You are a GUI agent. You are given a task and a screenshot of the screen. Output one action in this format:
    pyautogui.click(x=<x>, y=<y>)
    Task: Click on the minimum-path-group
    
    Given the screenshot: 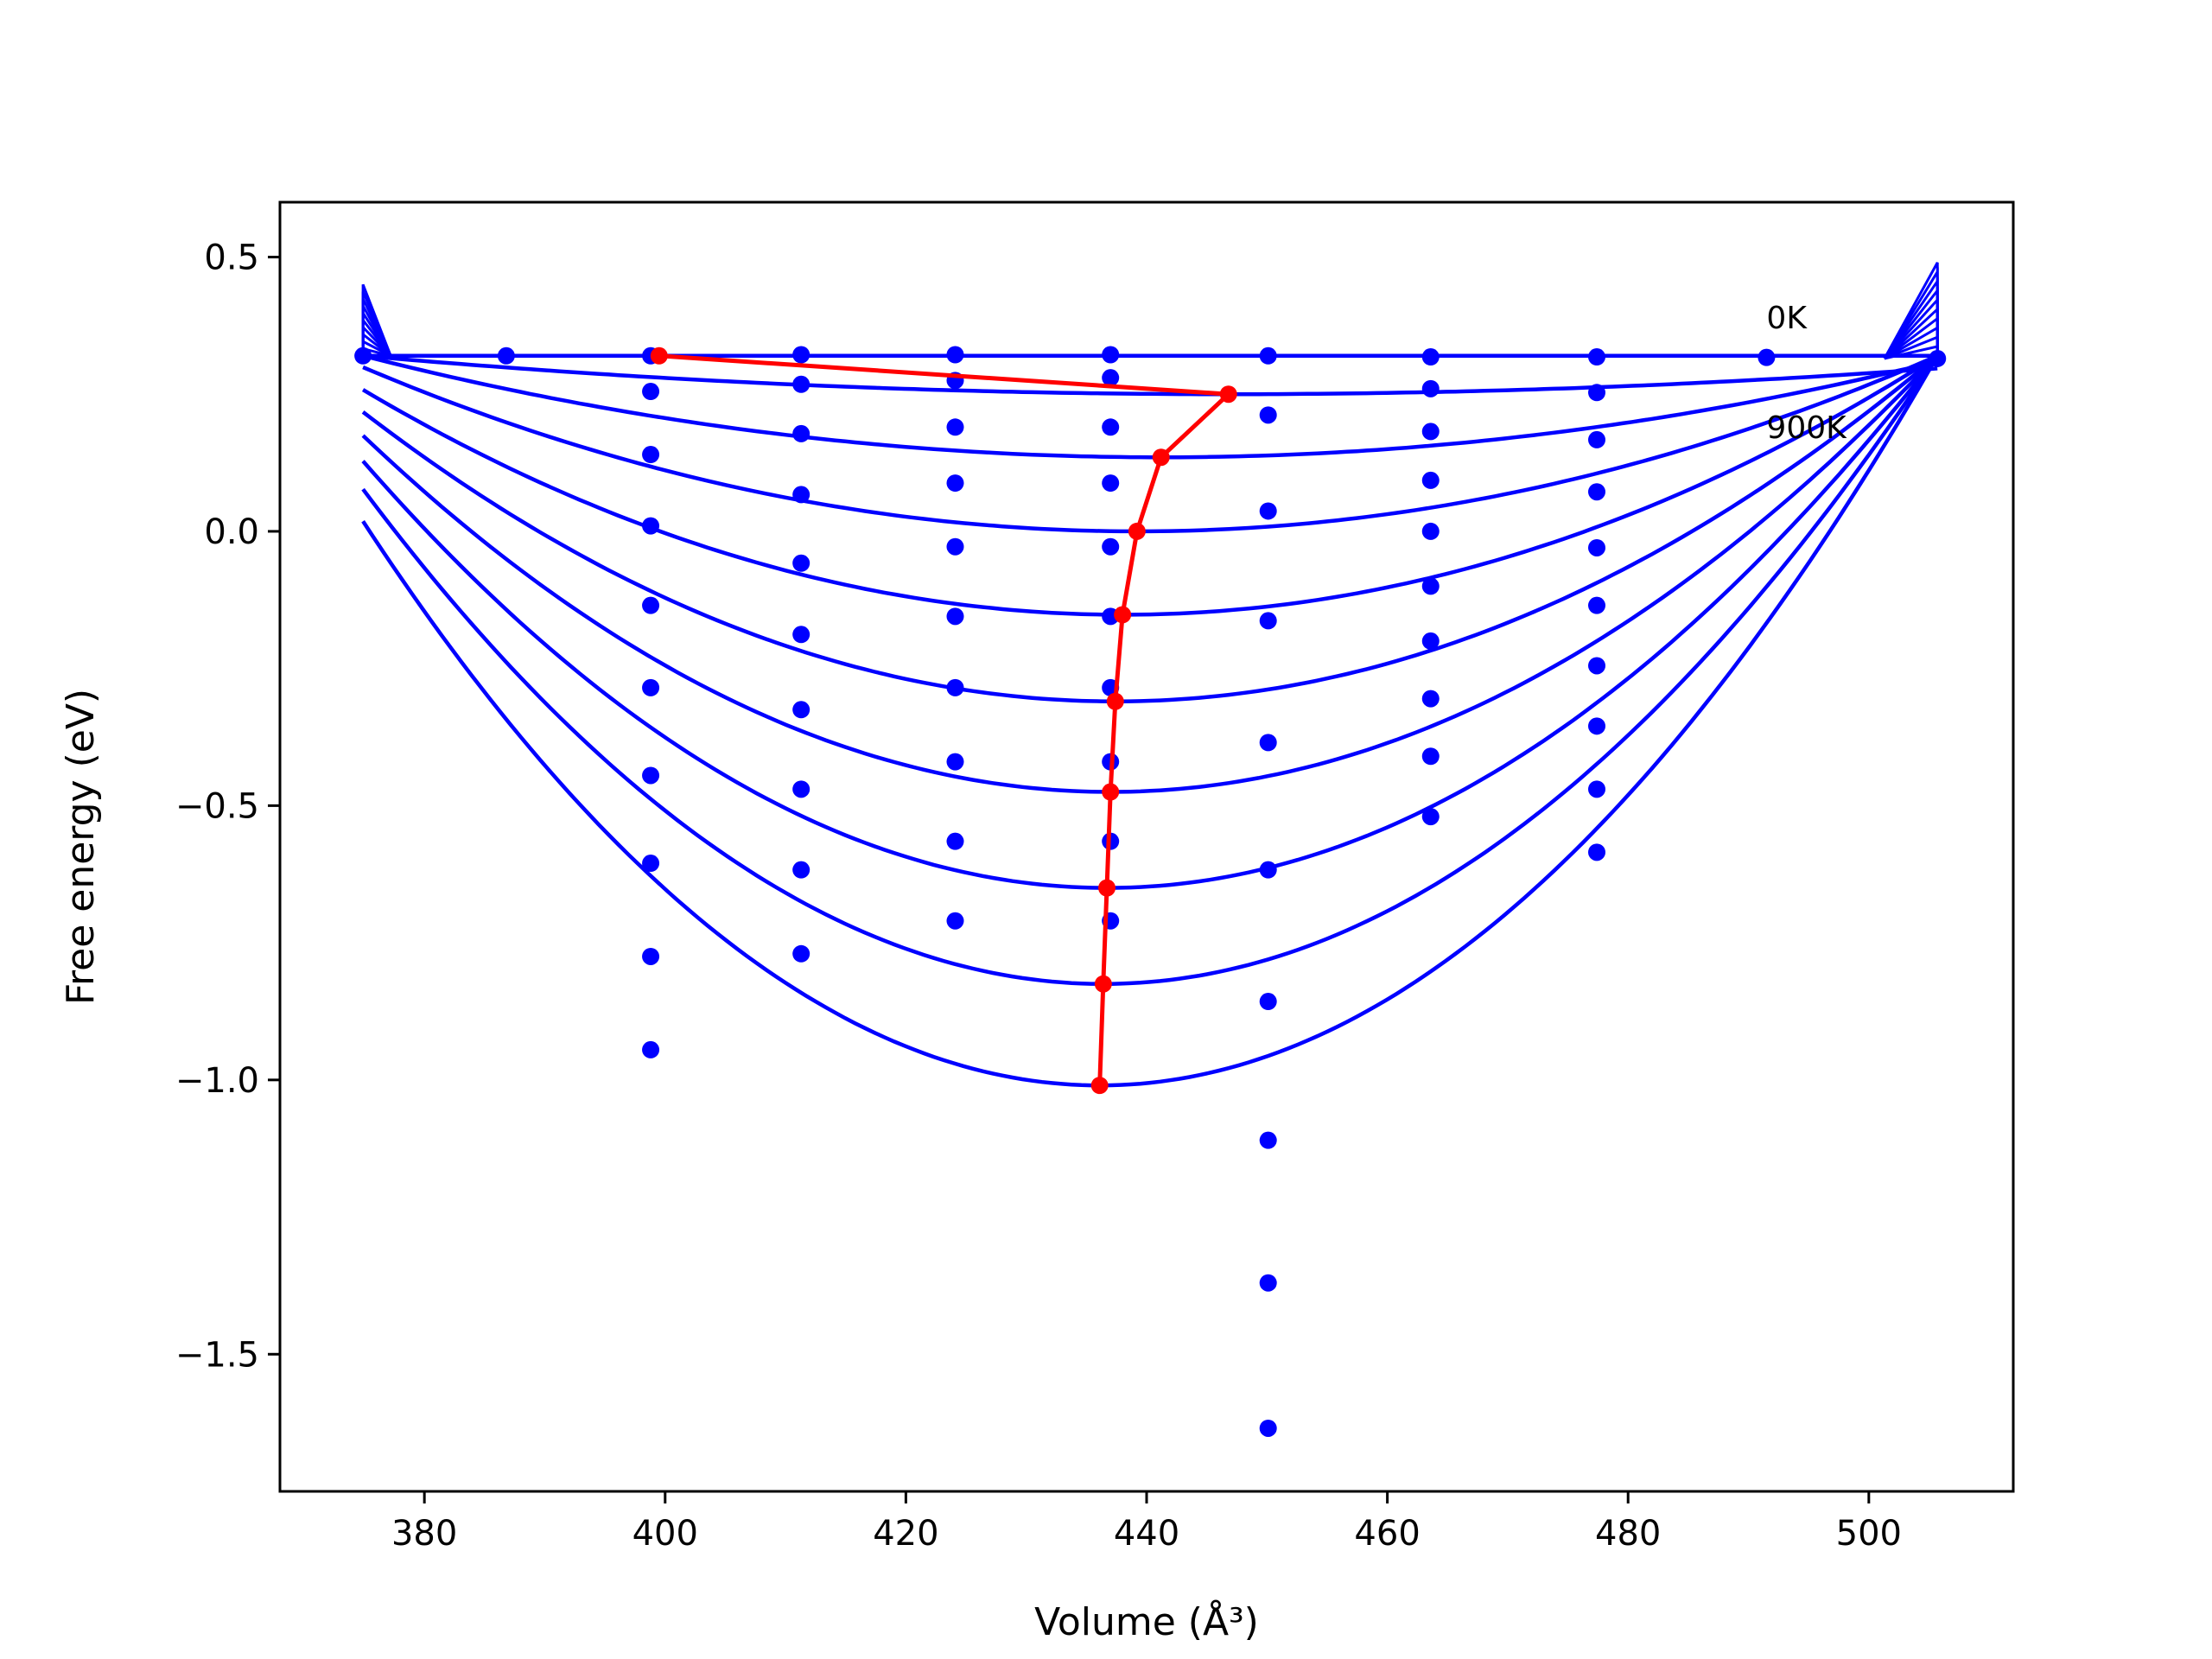 What is the action you would take?
    pyautogui.click(x=943, y=720)
    